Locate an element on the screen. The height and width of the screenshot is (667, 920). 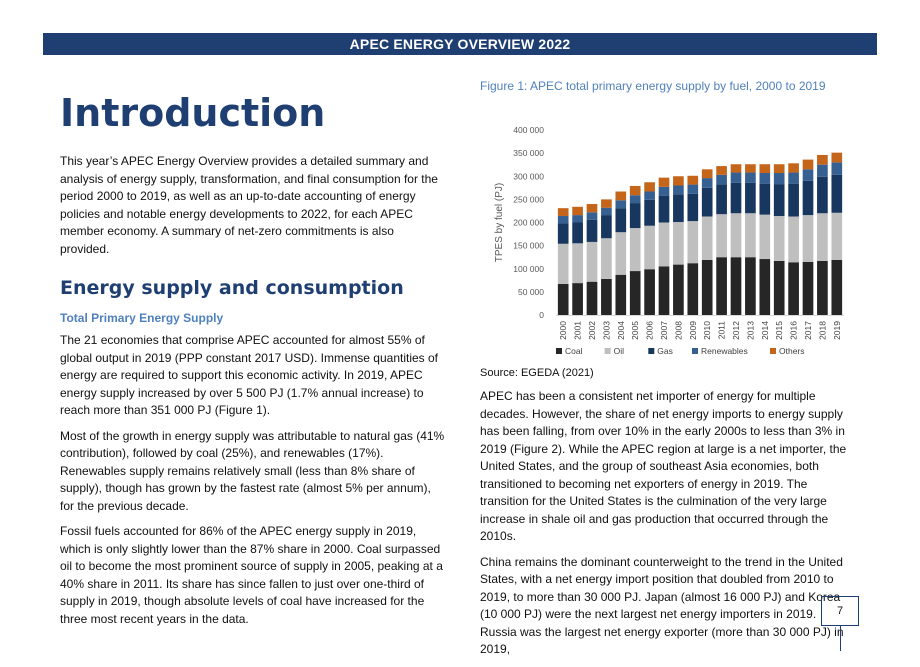
x-tick-label: 2016 is located at coordinates (794, 330).